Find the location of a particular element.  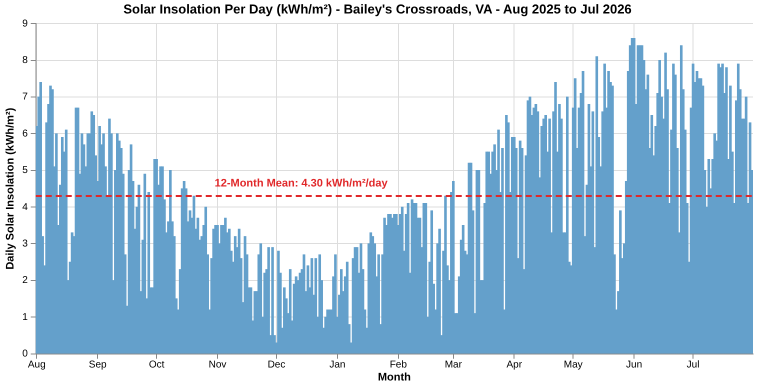

y-tick-label: 3 is located at coordinates (25, 244).